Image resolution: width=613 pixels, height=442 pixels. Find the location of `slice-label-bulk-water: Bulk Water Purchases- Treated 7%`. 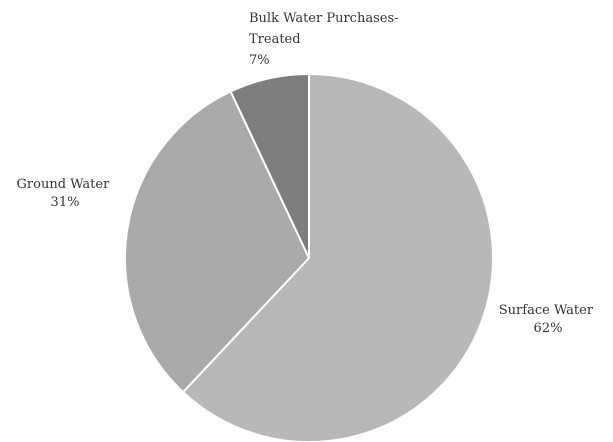

slice-label-bulk-water: Bulk Water Purchases- Treated 7% is located at coordinates (326, 39).